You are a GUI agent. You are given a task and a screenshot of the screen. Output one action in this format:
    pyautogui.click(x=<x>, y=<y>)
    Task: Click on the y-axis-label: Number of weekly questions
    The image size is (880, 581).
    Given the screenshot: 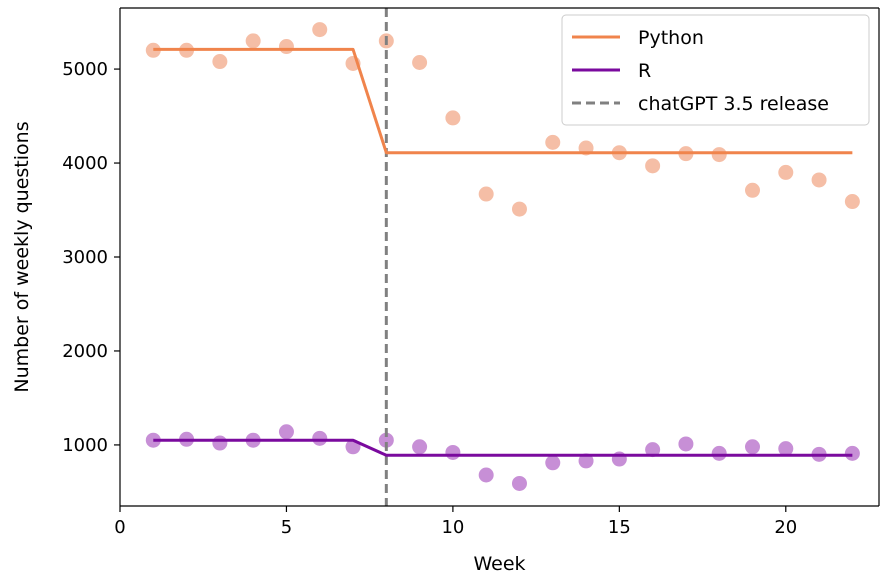 What is the action you would take?
    pyautogui.click(x=22, y=256)
    